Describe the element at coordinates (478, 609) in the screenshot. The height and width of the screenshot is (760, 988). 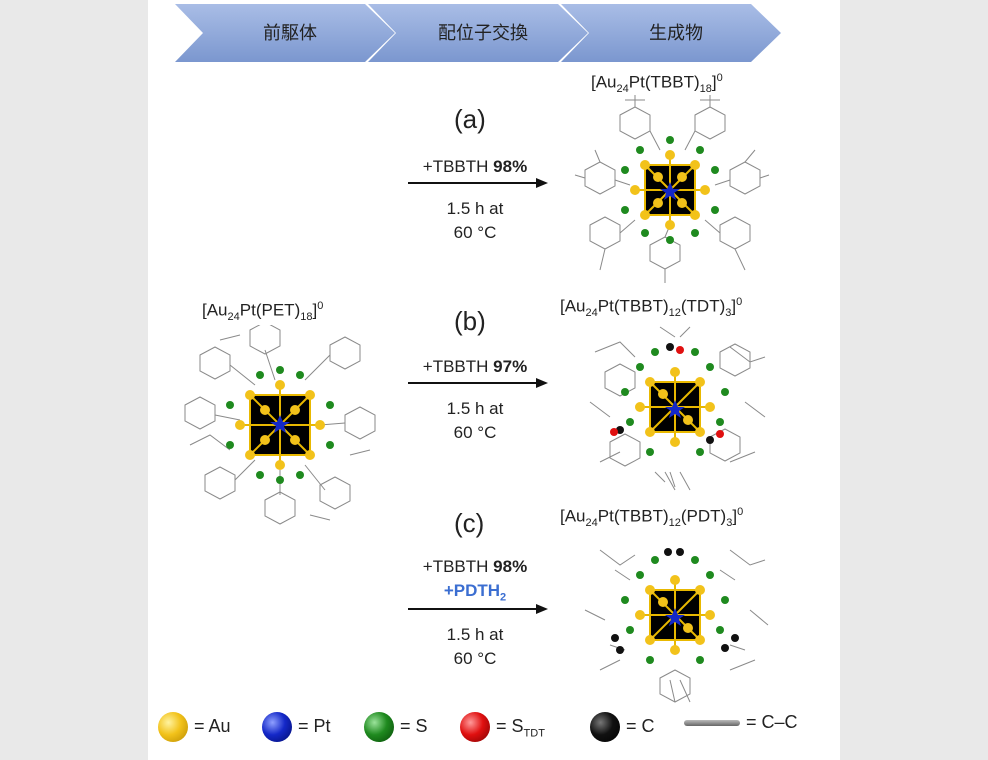
I see `reaction-c-arrow` at that location.